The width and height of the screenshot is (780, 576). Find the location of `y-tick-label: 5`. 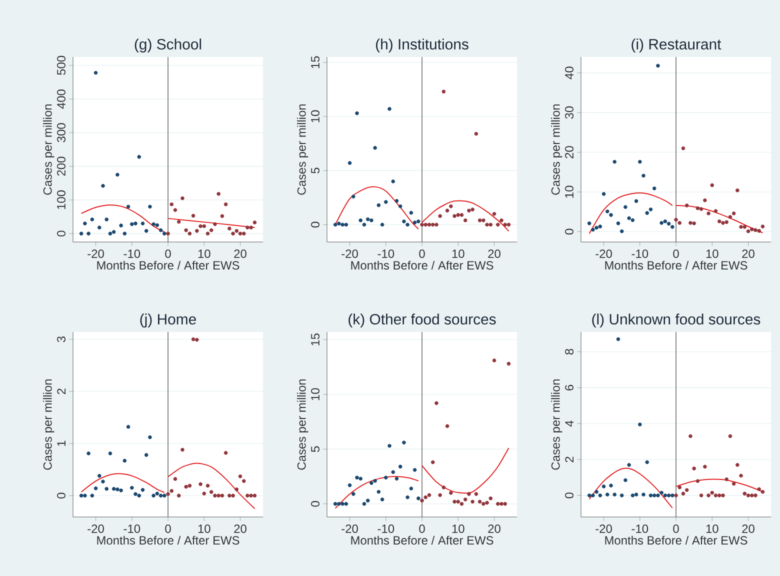

y-tick-label: 5 is located at coordinates (315, 449).